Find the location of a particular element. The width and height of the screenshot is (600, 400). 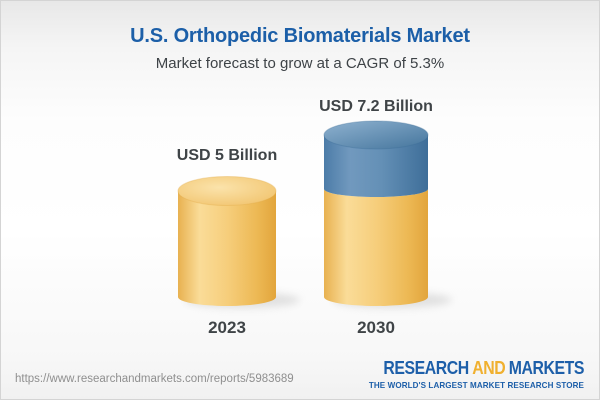

page-title: U.S. Orthopedic Biomaterials Market is located at coordinates (300, 36).